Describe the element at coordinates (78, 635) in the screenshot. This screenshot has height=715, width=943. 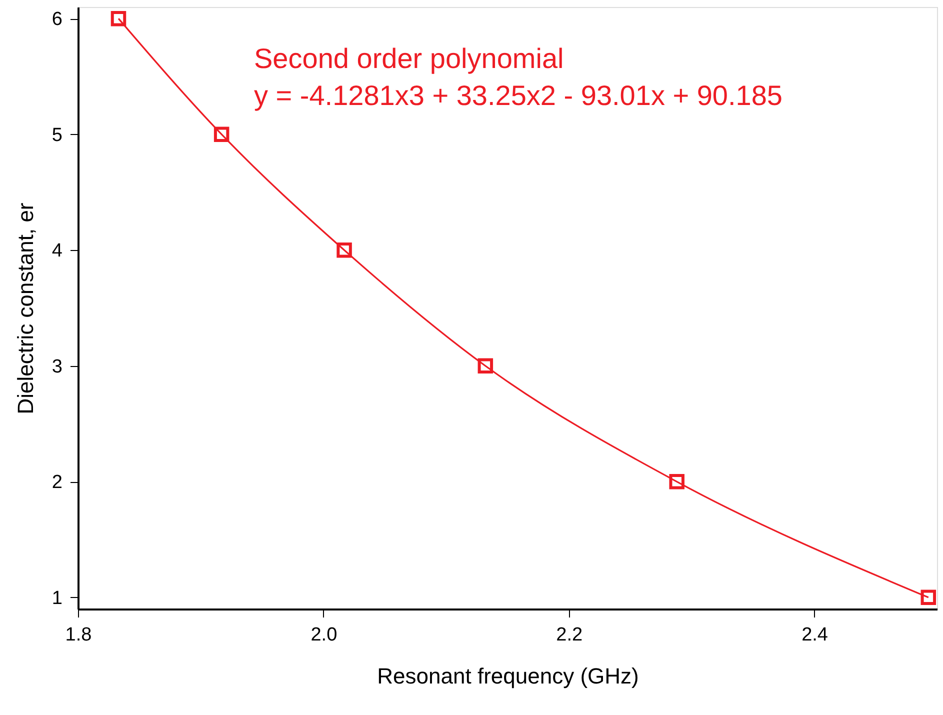
I see `x-tick-label: 1.8` at that location.